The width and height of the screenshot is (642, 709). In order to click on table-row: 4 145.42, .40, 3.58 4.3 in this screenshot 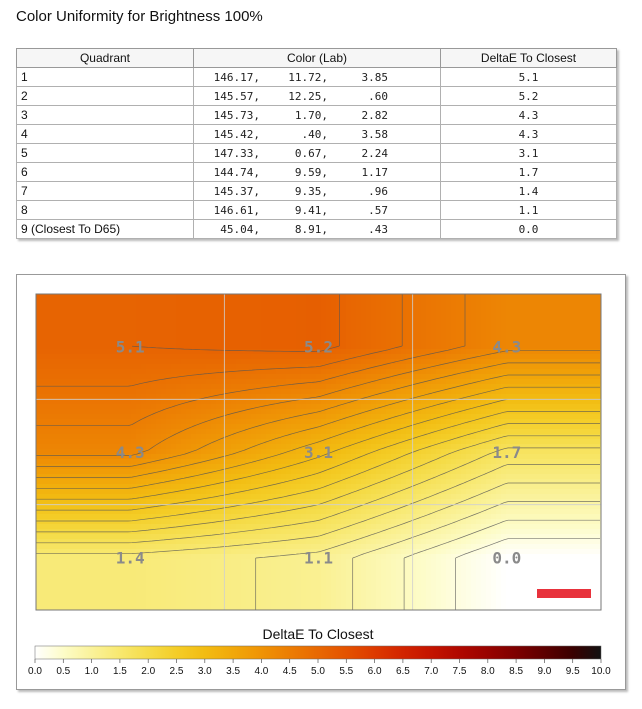, I will do `click(316, 134)`.